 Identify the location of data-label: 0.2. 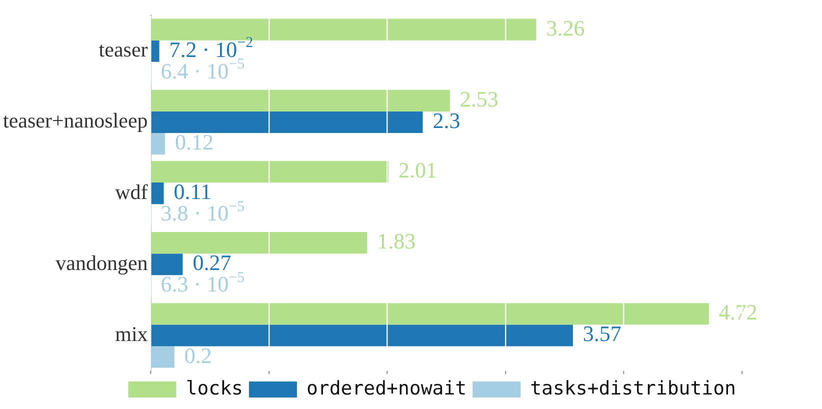
(198, 355).